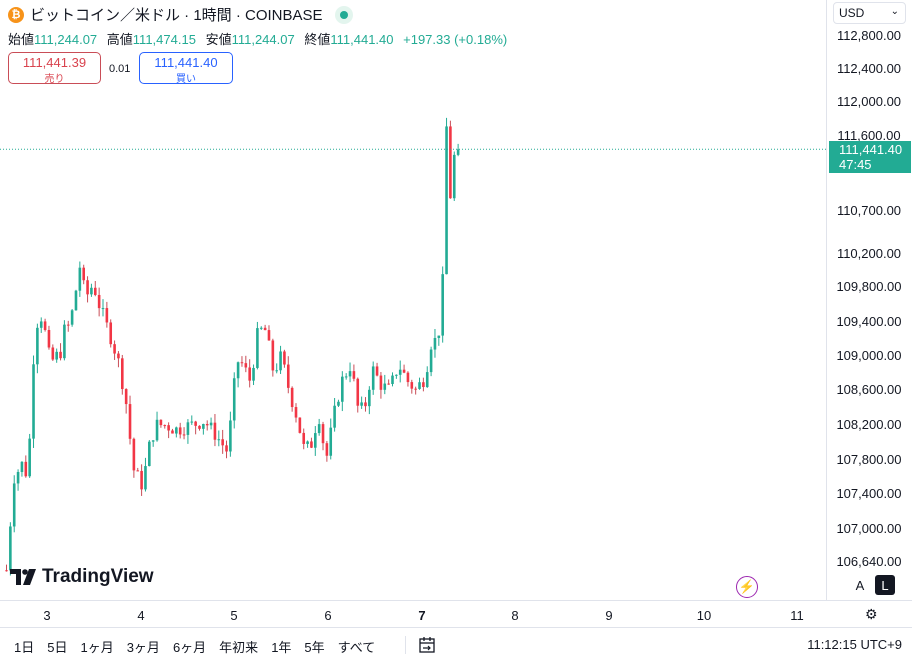  I want to click on currency-select: USD ⌄, so click(869, 13).